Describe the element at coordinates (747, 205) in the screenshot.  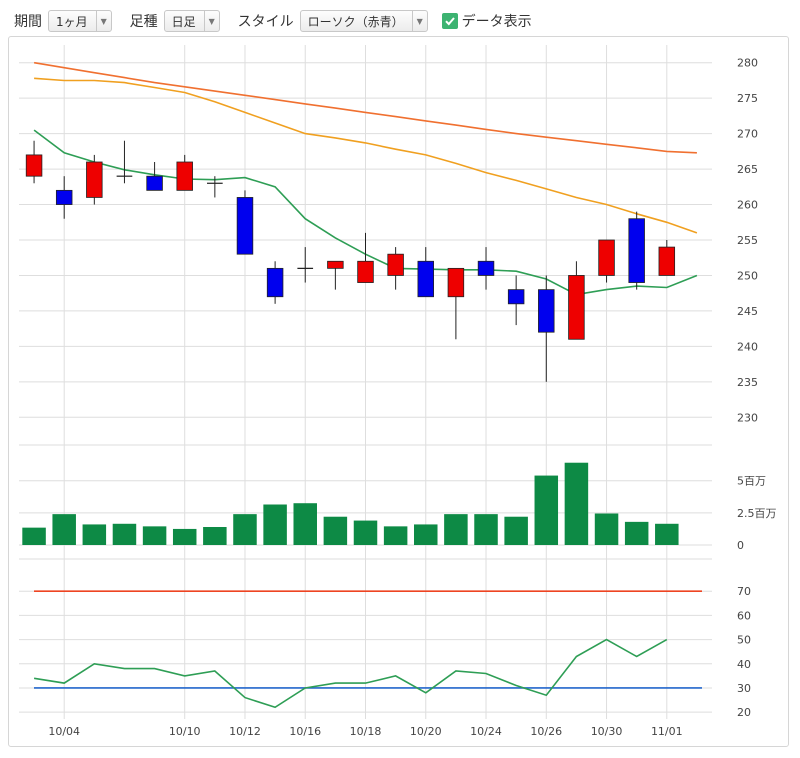
I see `price-axis-tick-label: 260` at that location.